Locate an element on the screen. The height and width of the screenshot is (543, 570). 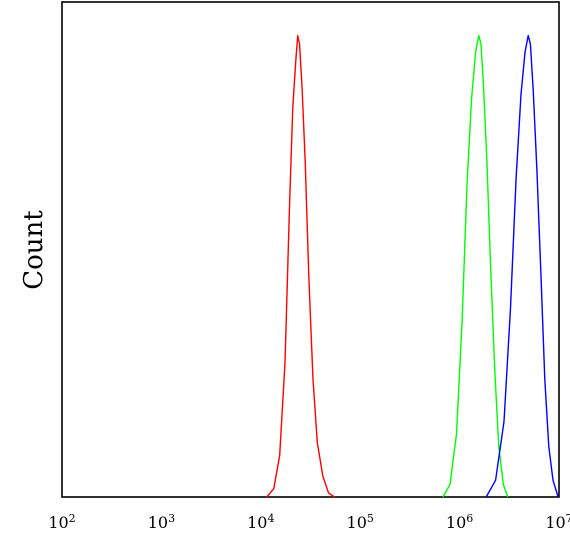
x-tick-label: 104 is located at coordinates (260, 522).